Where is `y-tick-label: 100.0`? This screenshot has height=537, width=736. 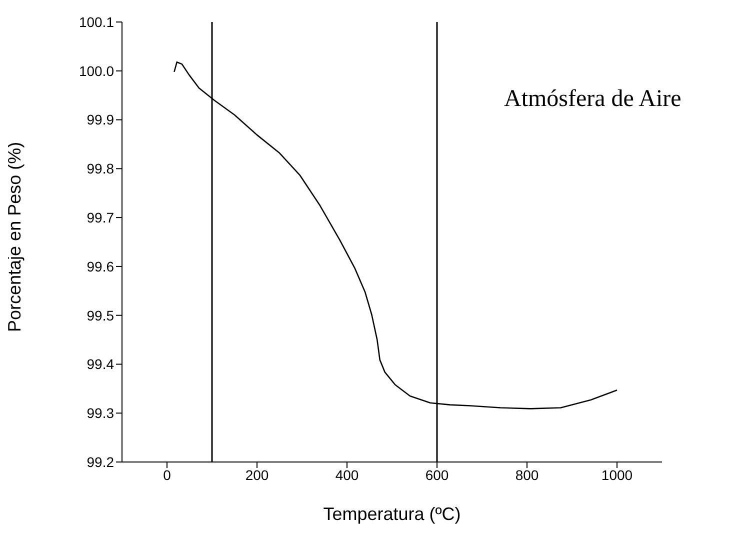 y-tick-label: 100.0 is located at coordinates (96, 70).